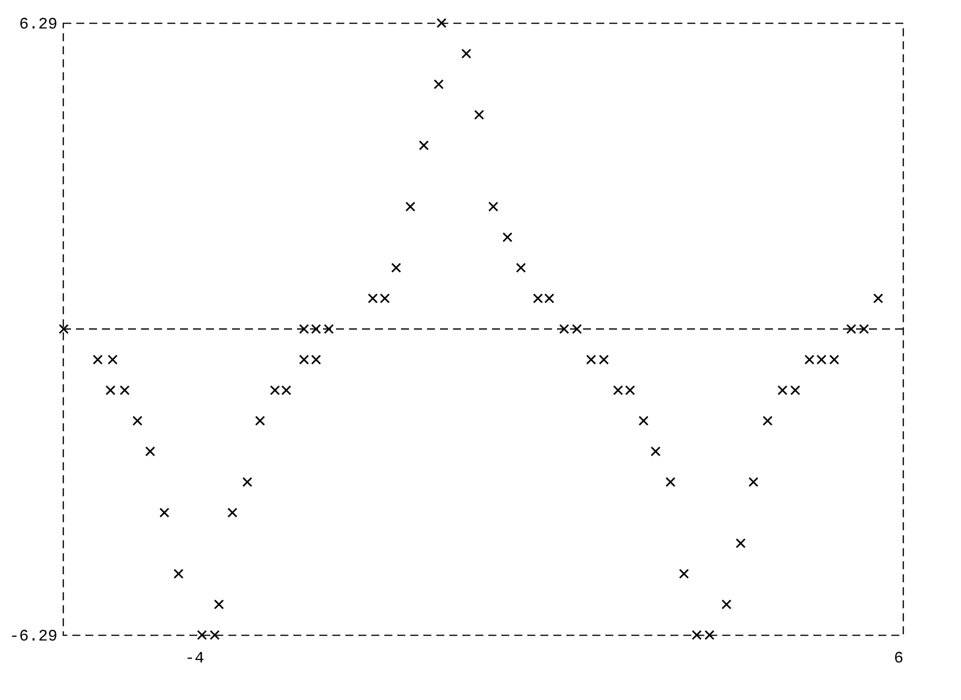 The height and width of the screenshot is (700, 961). What do you see at coordinates (899, 659) in the screenshot?
I see `x-tick-label: 6` at bounding box center [899, 659].